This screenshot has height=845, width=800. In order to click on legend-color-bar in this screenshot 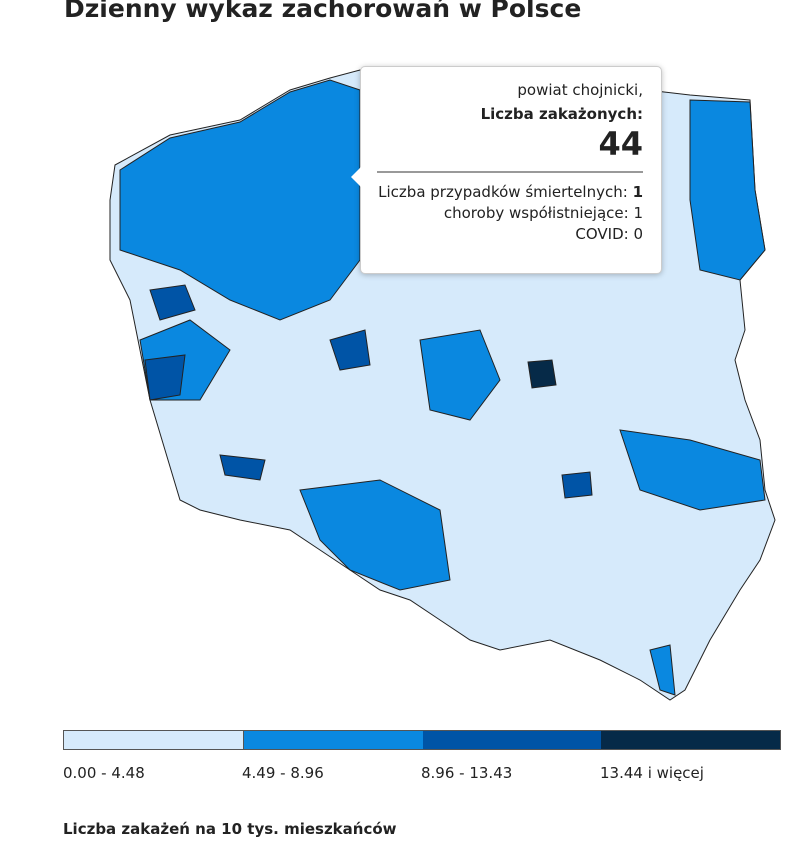, I will do `click(422, 740)`.